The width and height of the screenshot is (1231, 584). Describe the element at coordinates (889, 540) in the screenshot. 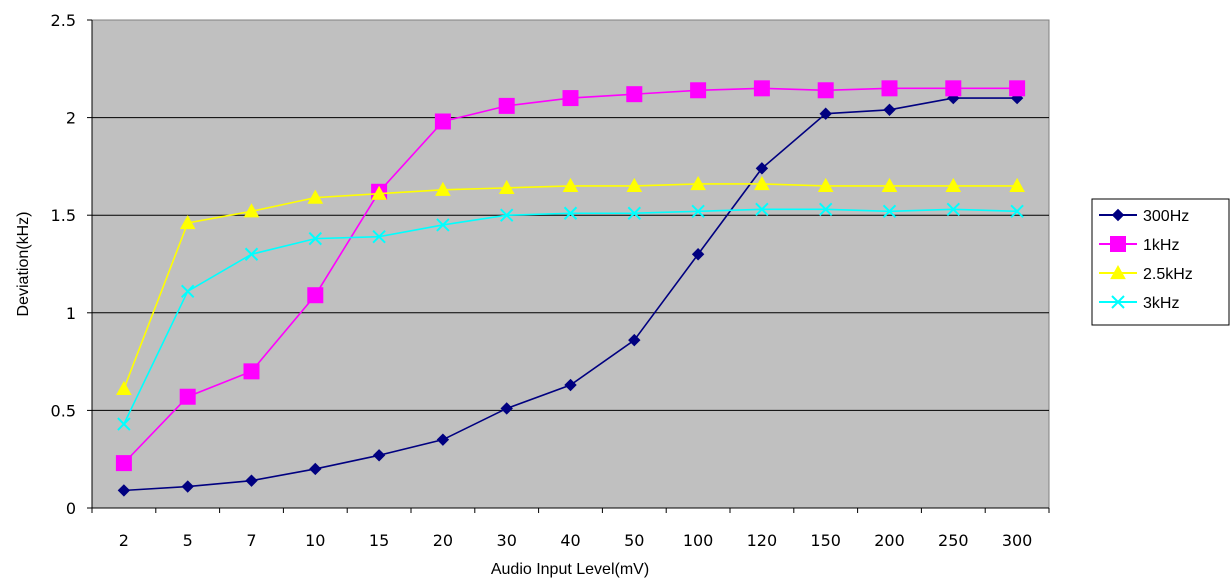

I see `x-tick-label: 200` at that location.